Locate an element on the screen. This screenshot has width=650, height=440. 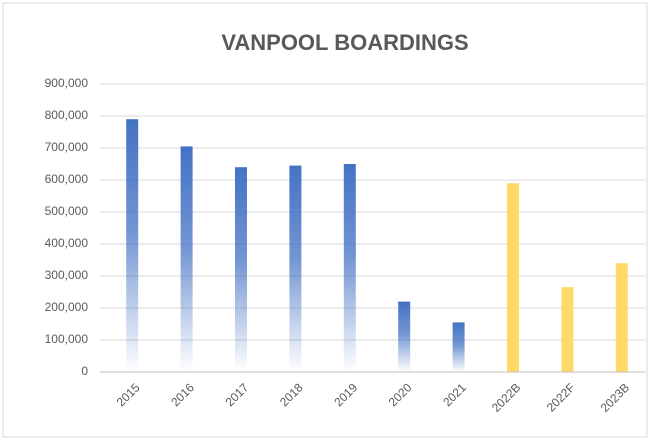
y-tick-label: 800,000 is located at coordinates (67, 115).